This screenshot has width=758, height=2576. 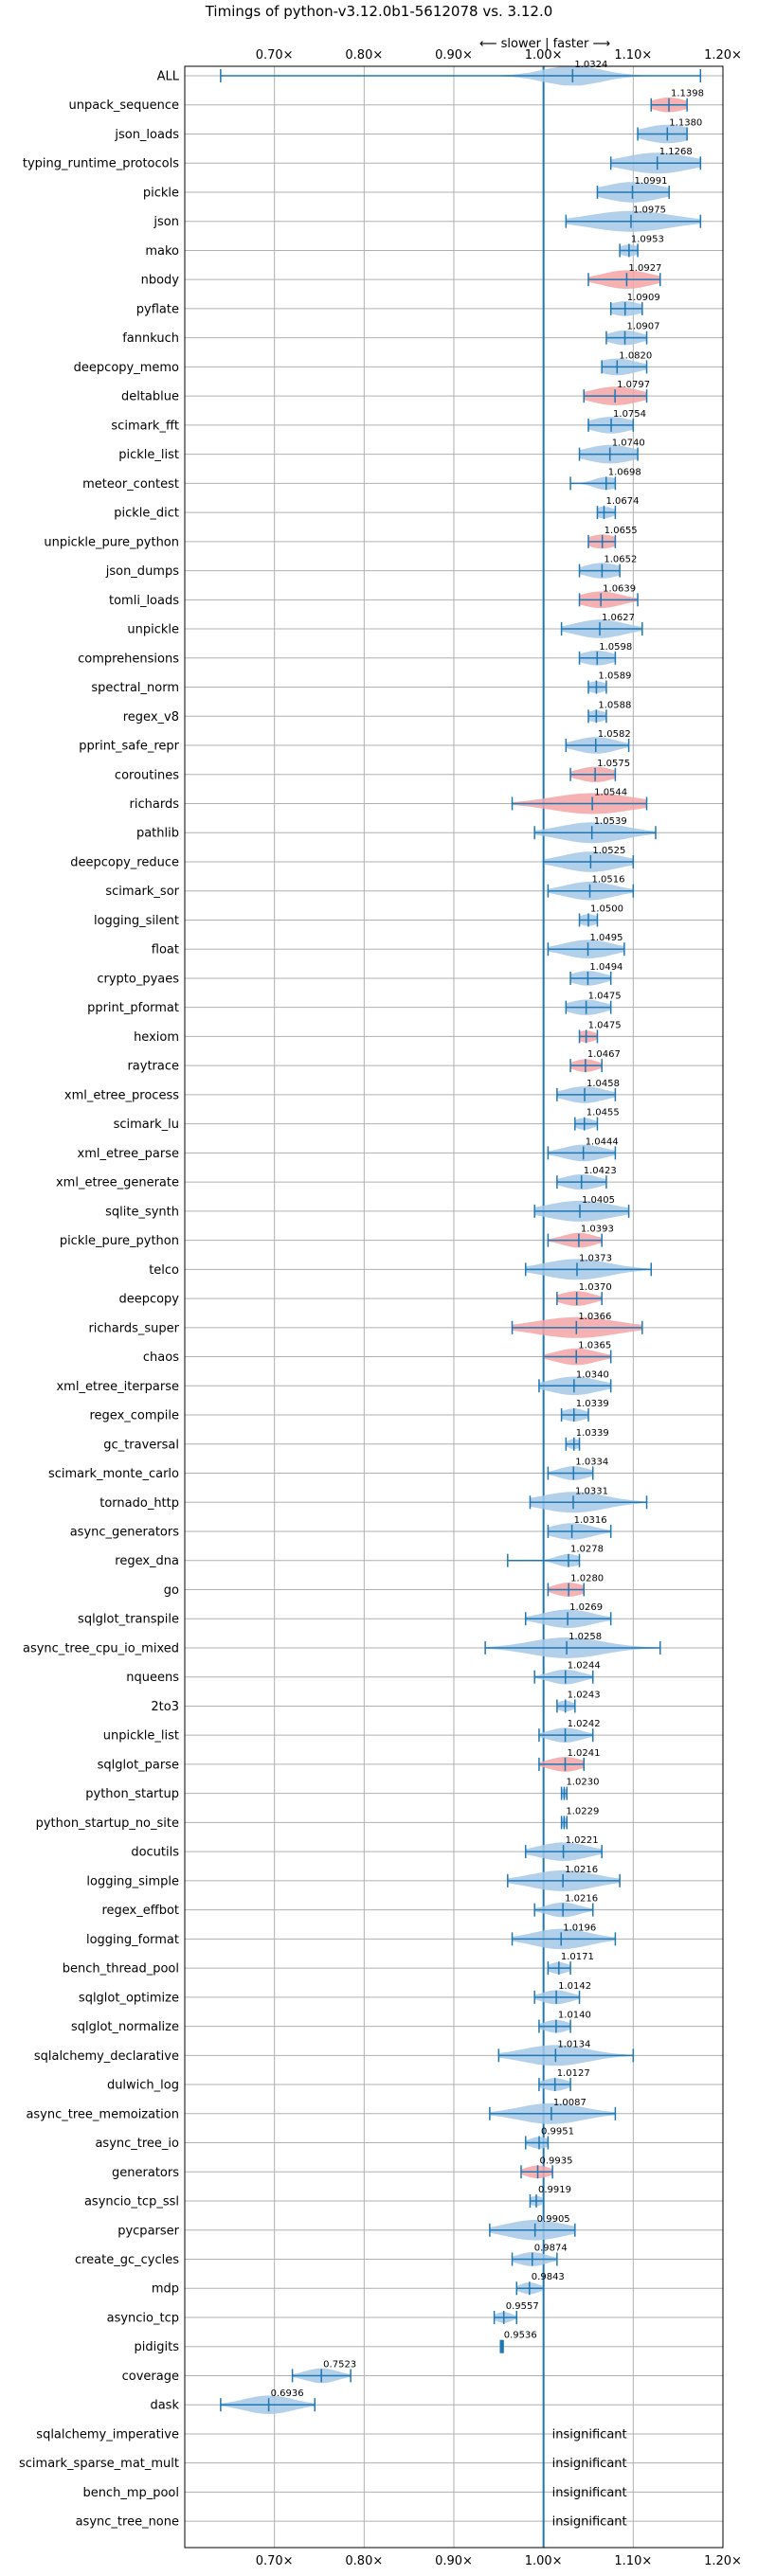 I want to click on mean-value-label: 1.0927, so click(x=644, y=268).